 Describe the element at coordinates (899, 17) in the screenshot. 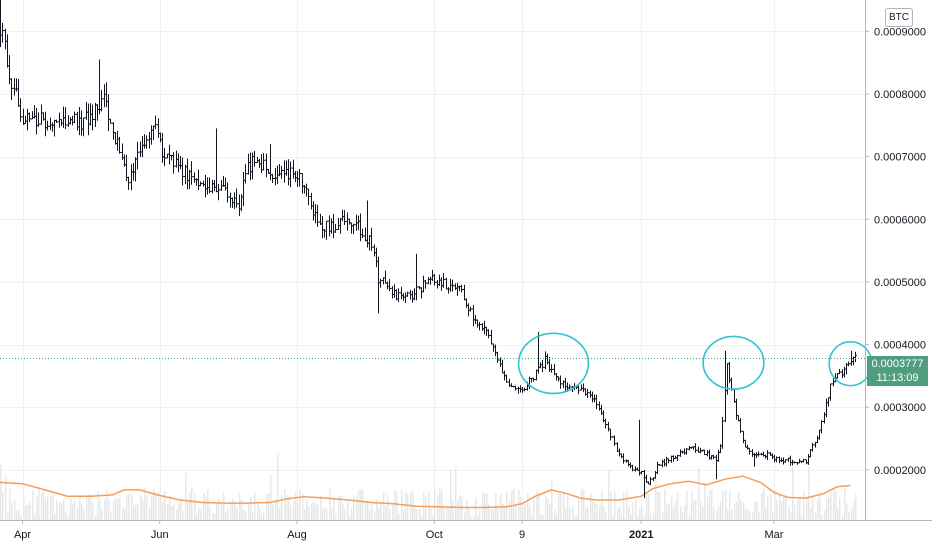

I see `currency-badge: BTC` at that location.